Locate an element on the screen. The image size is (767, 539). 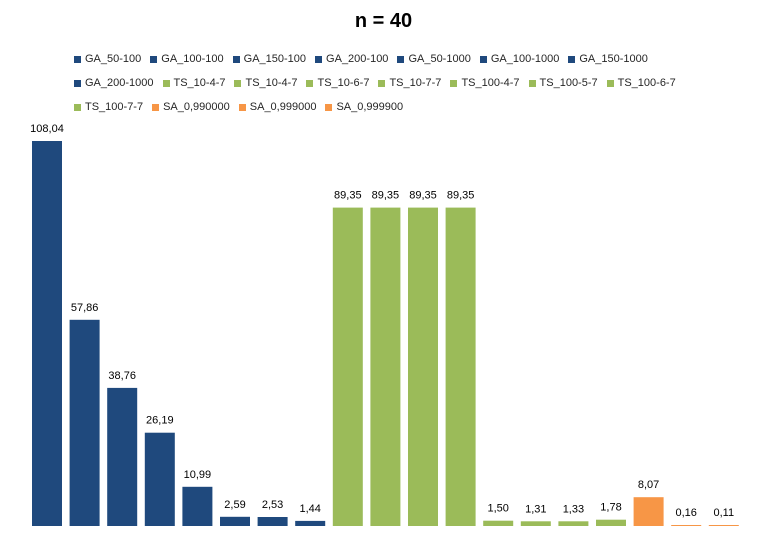
legend-item: GA_50-100 is located at coordinates (107, 59).